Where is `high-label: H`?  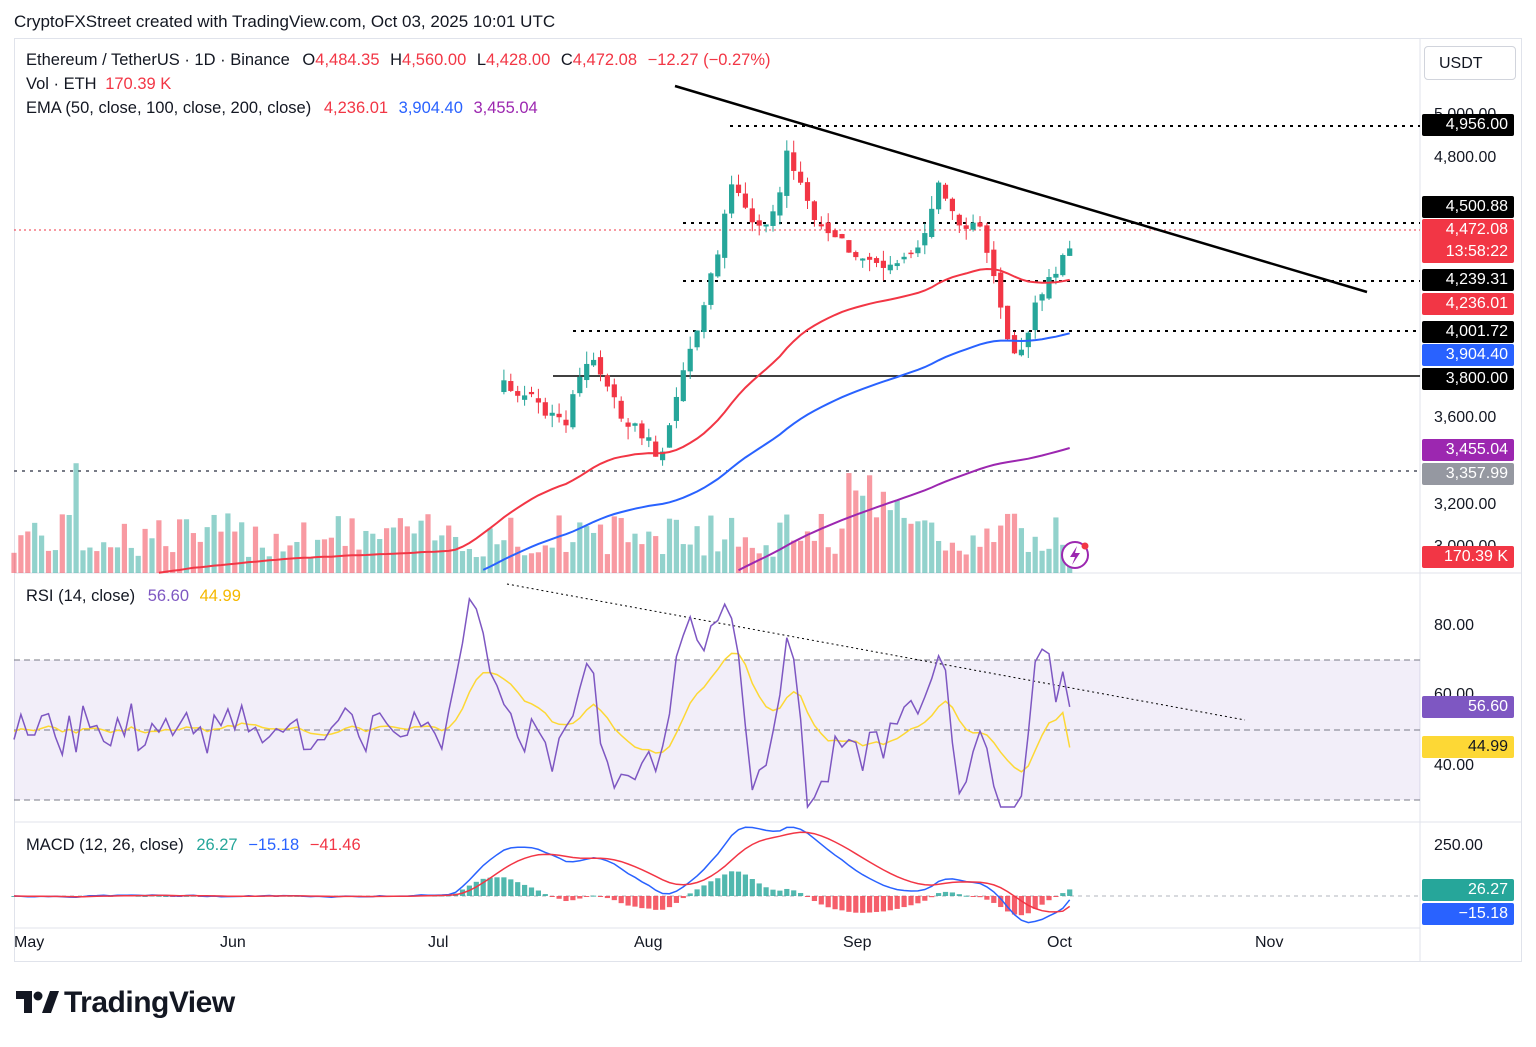 high-label: H is located at coordinates (396, 60).